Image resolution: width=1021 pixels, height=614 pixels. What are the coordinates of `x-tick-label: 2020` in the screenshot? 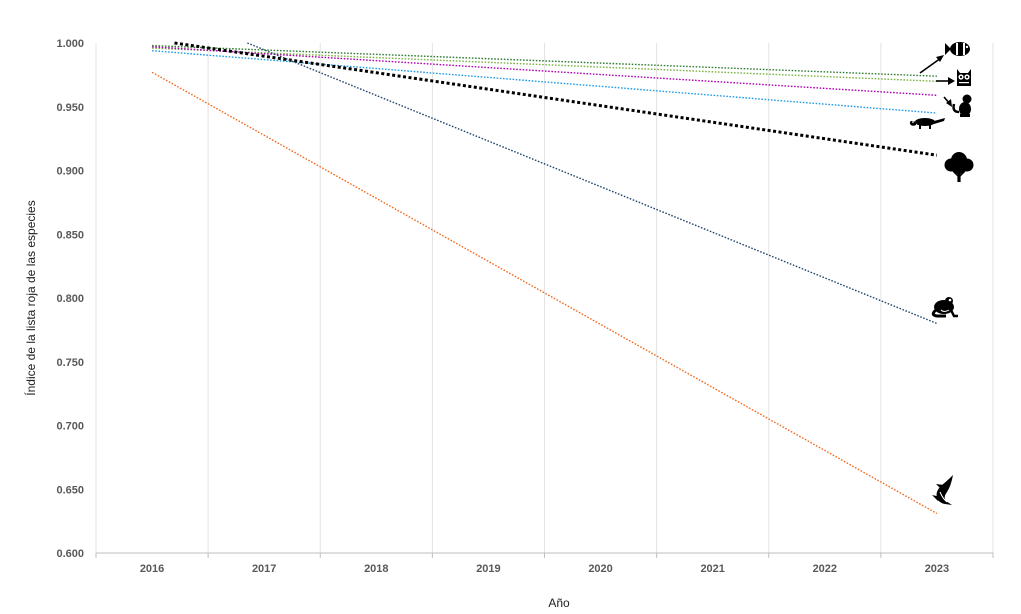 It's located at (600, 569).